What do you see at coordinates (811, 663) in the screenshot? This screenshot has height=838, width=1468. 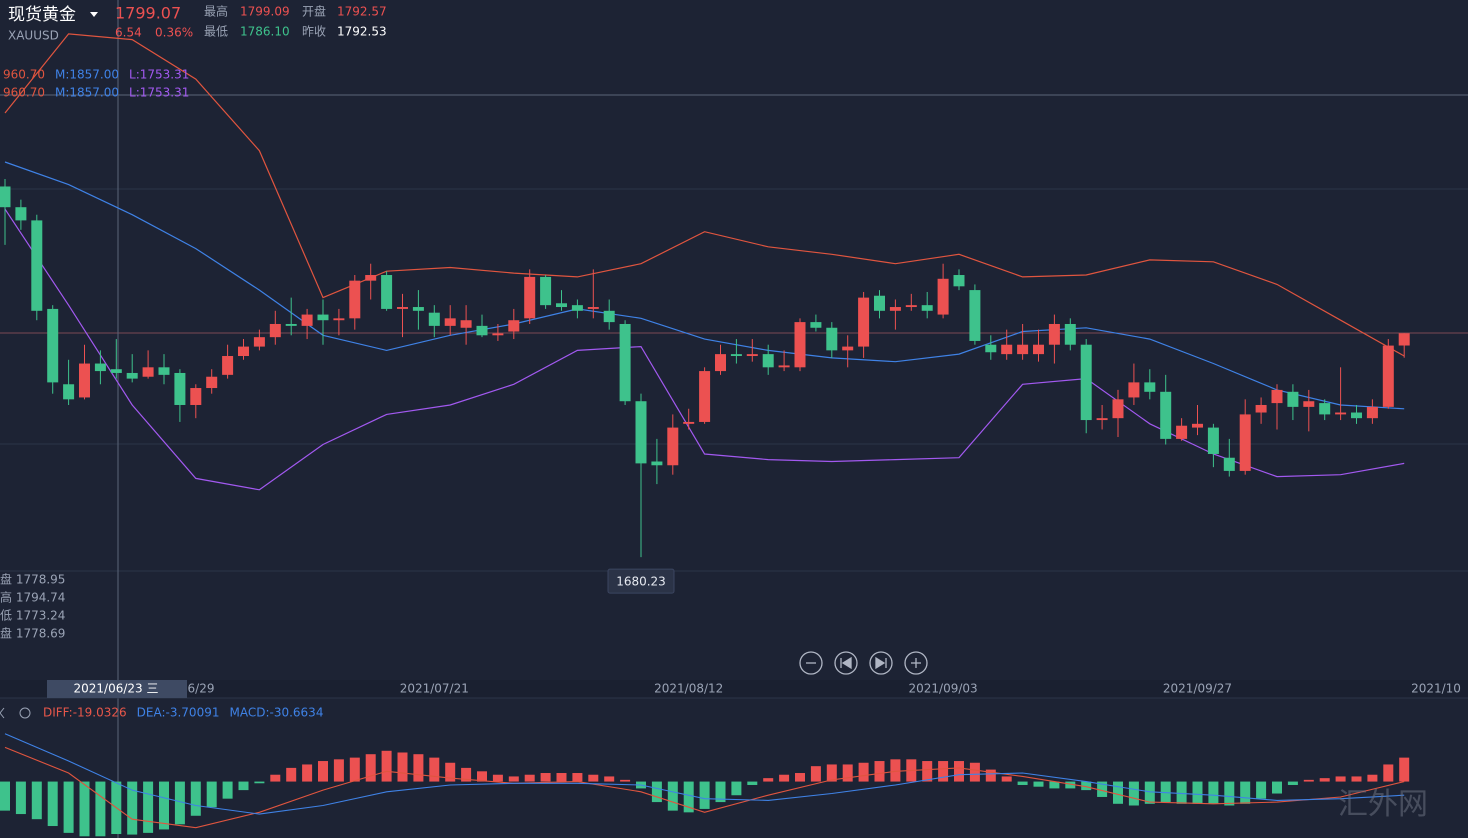 I see `zoom-out-button` at bounding box center [811, 663].